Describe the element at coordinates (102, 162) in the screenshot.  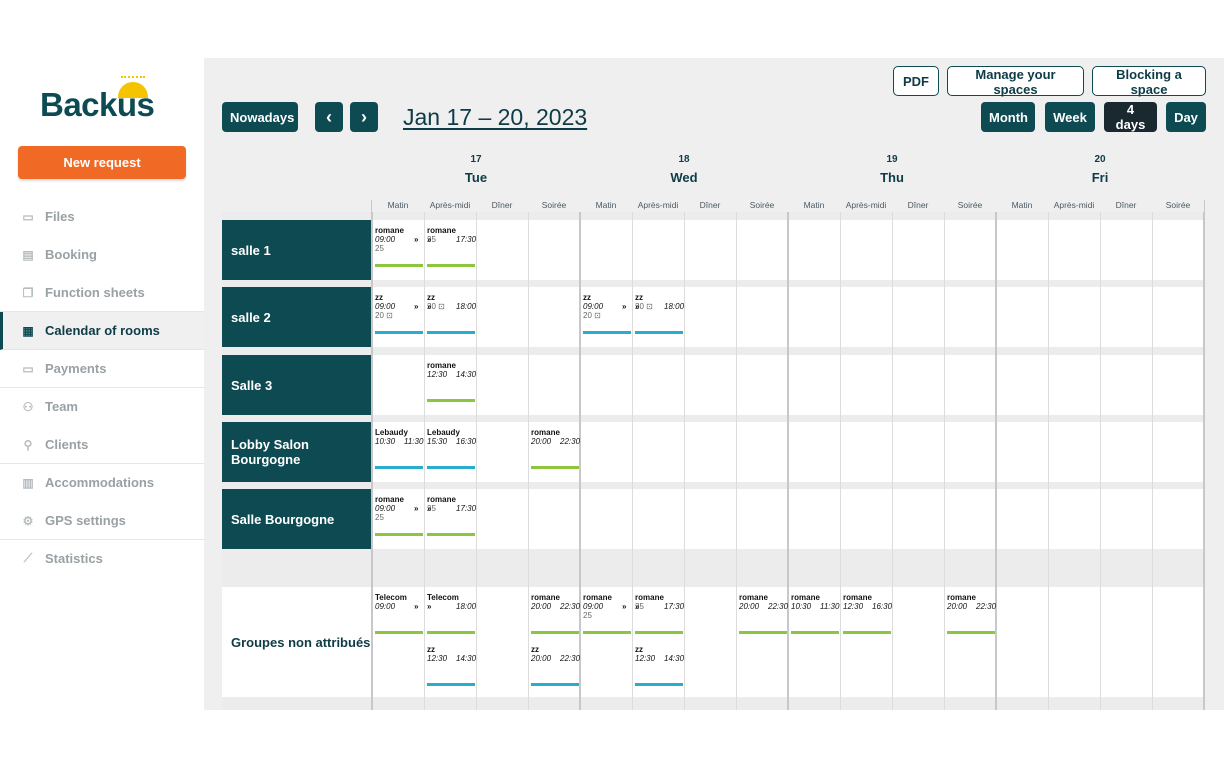
I see `new-request-button: New request` at that location.